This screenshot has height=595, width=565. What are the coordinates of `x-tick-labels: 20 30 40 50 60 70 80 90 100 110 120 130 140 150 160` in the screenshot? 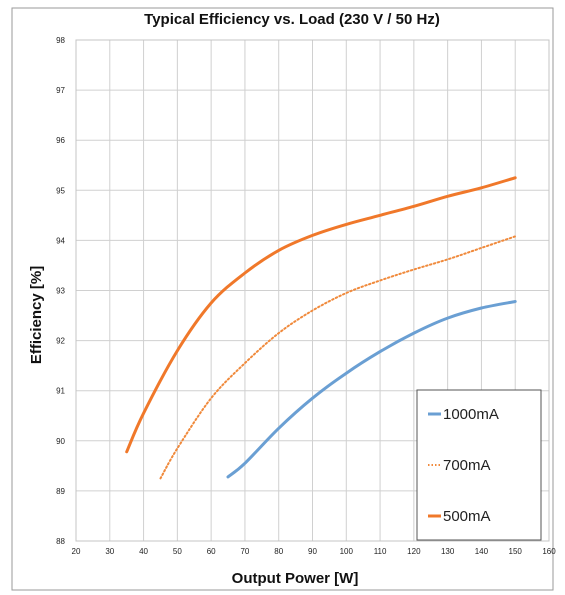 It's located at (314, 551).